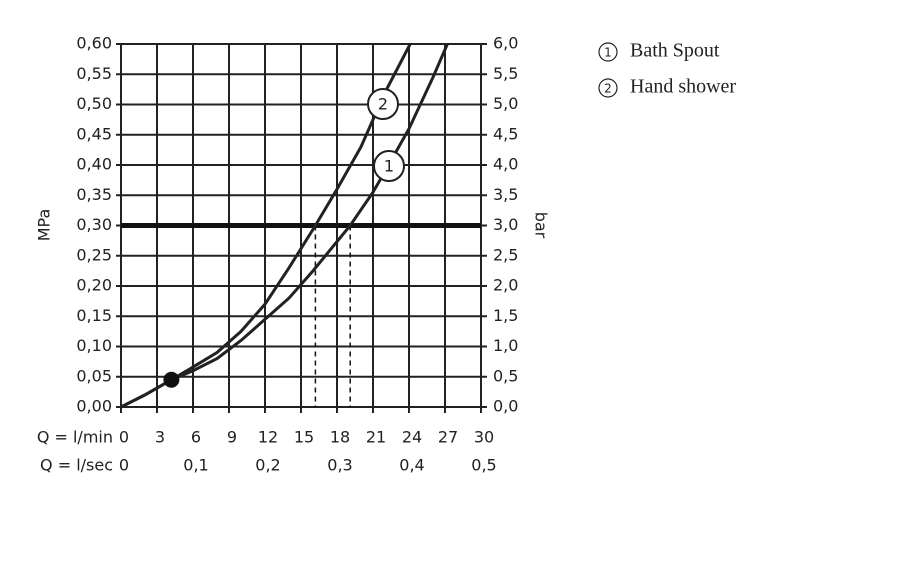  I want to click on x-tick-label: 9, so click(232, 437).